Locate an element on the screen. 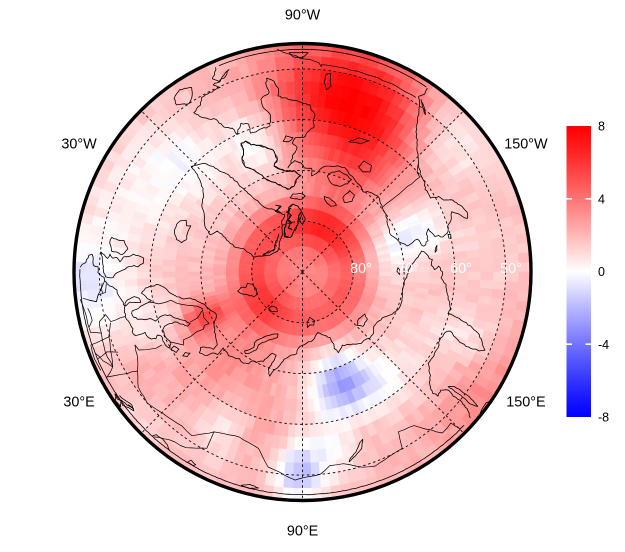  svg-text: -8 is located at coordinates (603, 418).